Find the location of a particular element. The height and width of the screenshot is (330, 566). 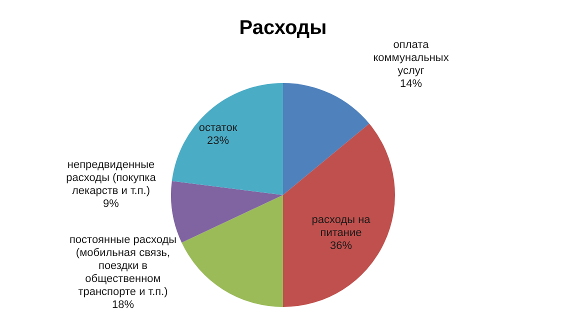

data-label: 23% is located at coordinates (218, 141).